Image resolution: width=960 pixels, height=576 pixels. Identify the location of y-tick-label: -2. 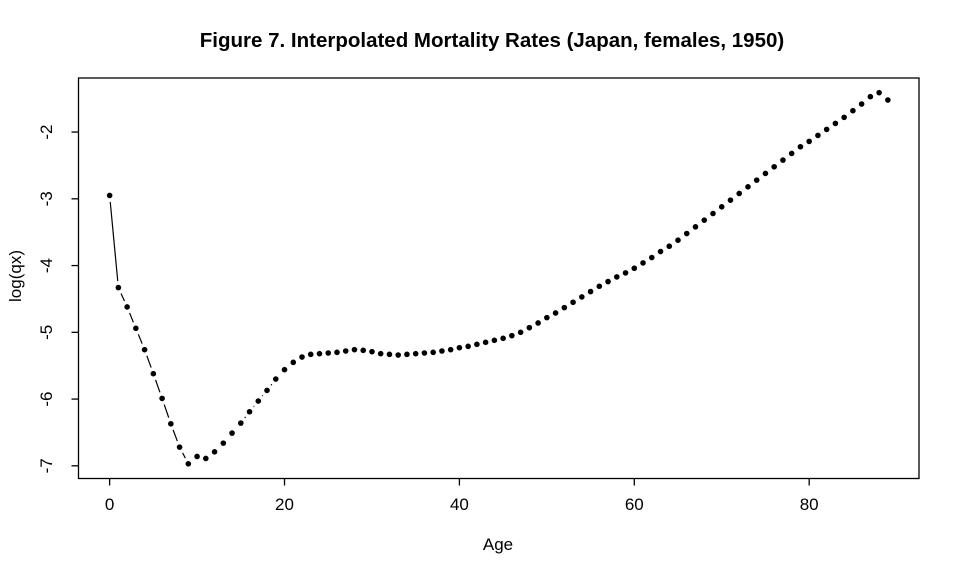
(46, 132).